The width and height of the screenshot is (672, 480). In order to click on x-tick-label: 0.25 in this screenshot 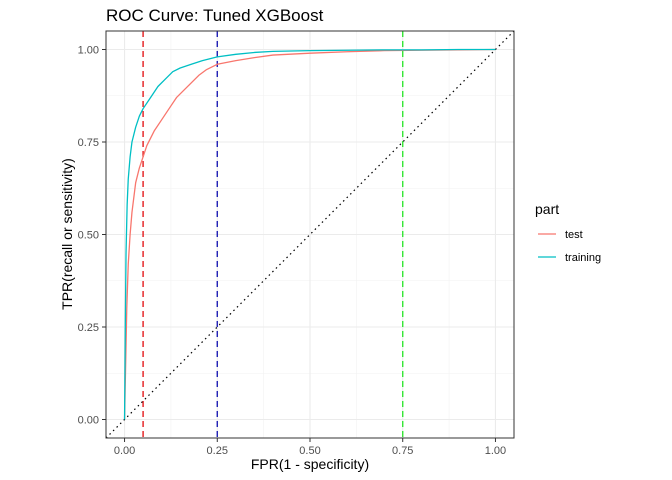, I will do `click(217, 451)`.